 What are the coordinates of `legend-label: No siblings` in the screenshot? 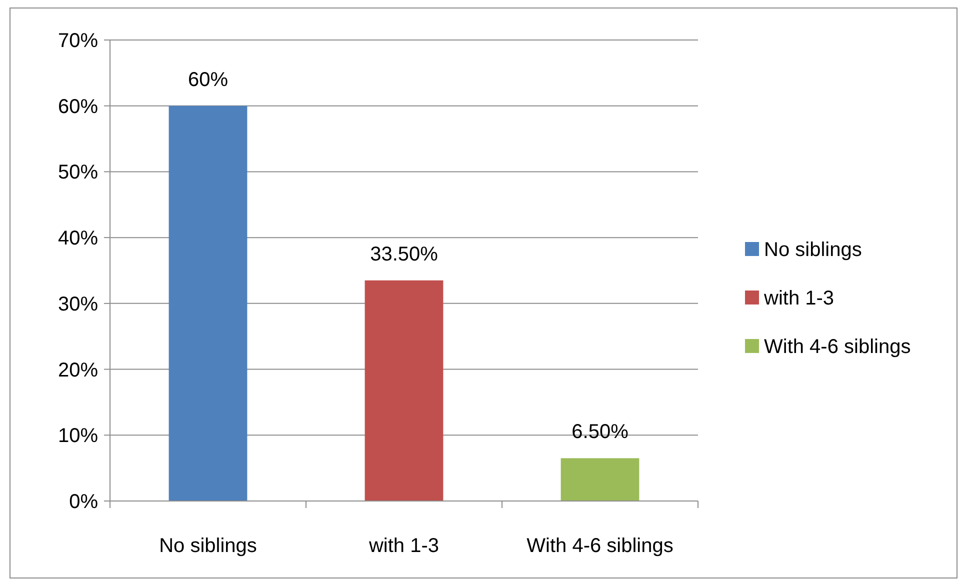 It's located at (813, 250).